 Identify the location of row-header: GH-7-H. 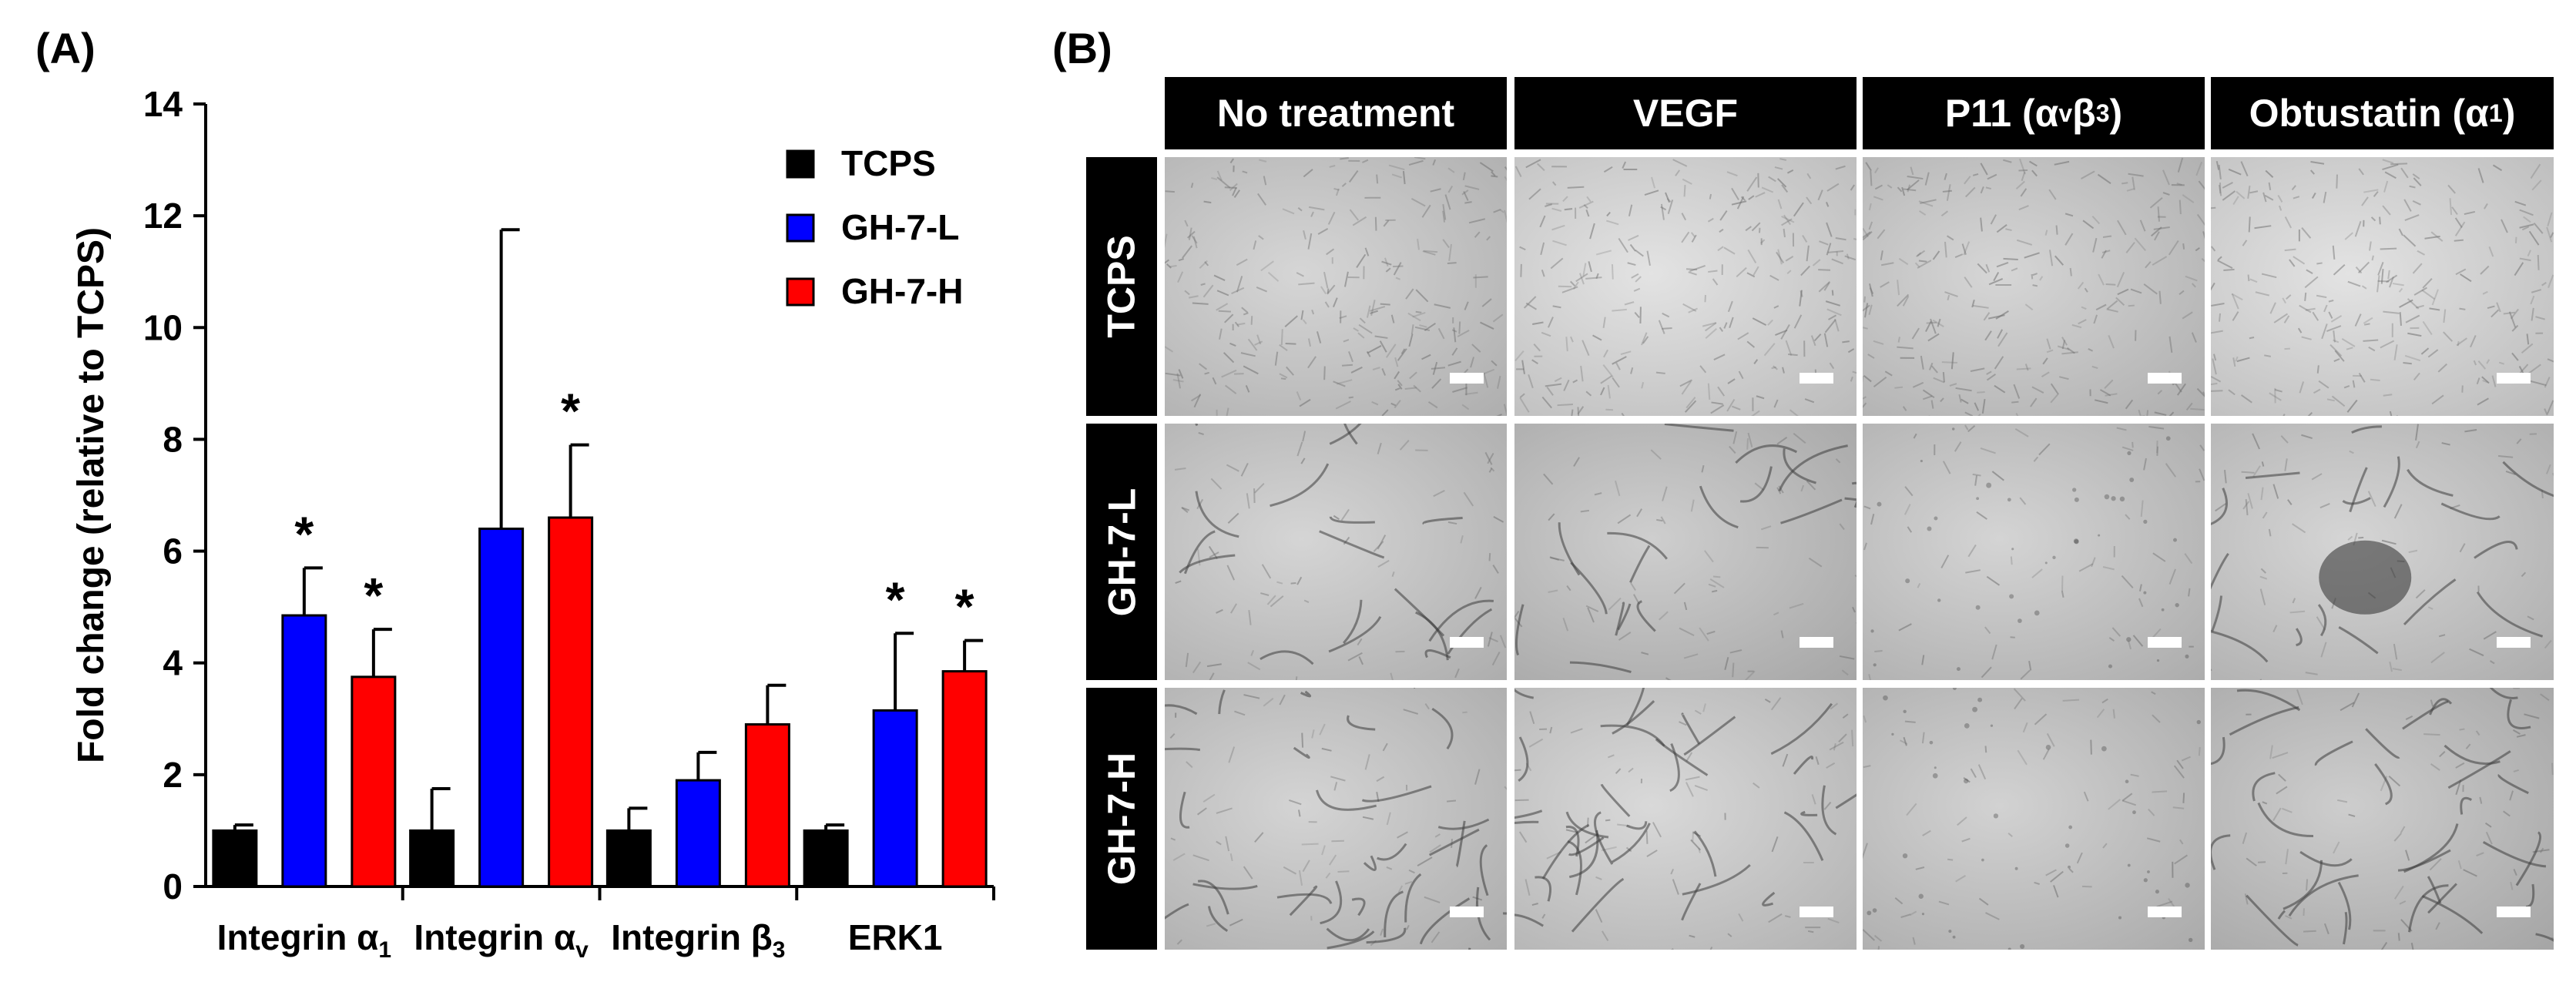
(1121, 819).